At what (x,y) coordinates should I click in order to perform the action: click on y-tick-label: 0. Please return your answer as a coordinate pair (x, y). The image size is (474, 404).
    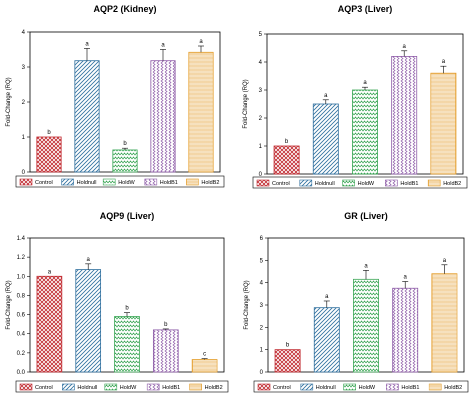
    Looking at the image, I should click on (24, 173).